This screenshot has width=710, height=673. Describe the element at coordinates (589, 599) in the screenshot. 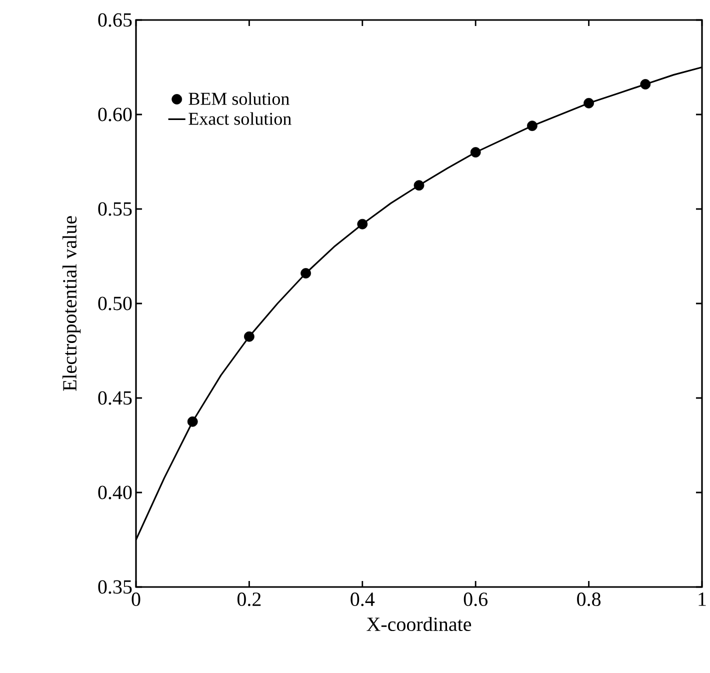

I see `x-tick-label: 0.8` at that location.